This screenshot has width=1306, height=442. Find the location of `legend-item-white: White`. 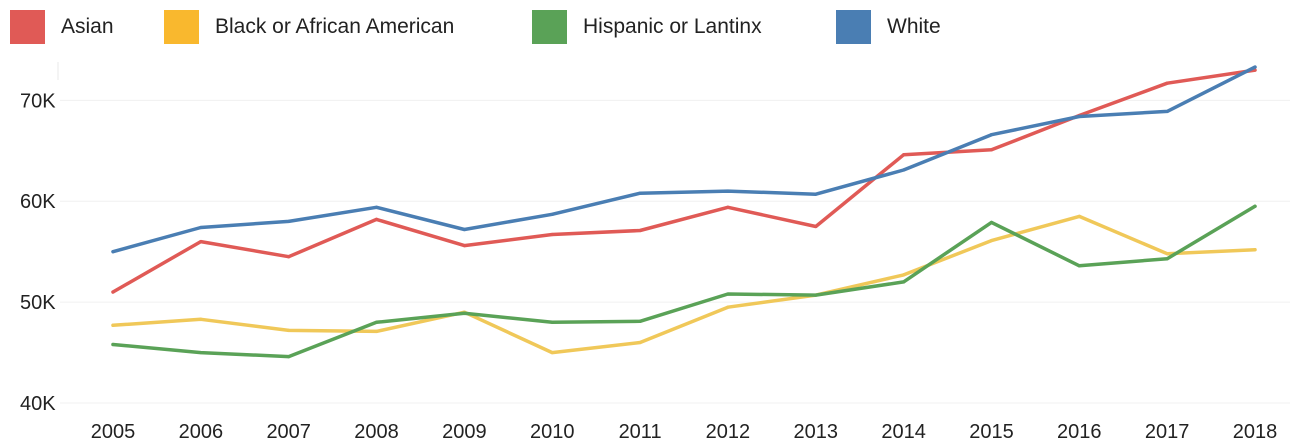

legend-item-white: White is located at coordinates (888, 27).